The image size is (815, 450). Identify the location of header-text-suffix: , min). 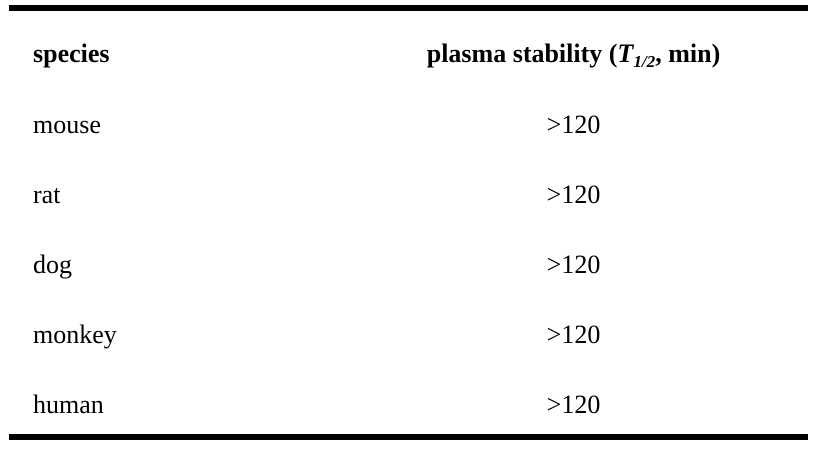
(688, 54).